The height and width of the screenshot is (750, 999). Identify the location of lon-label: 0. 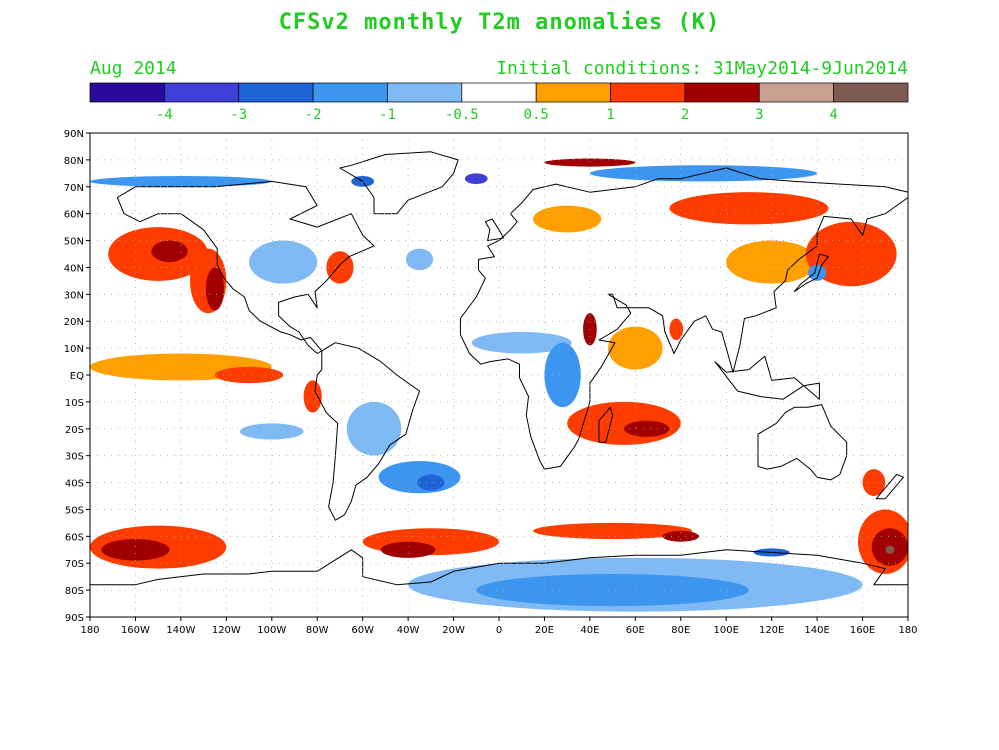
(499, 630).